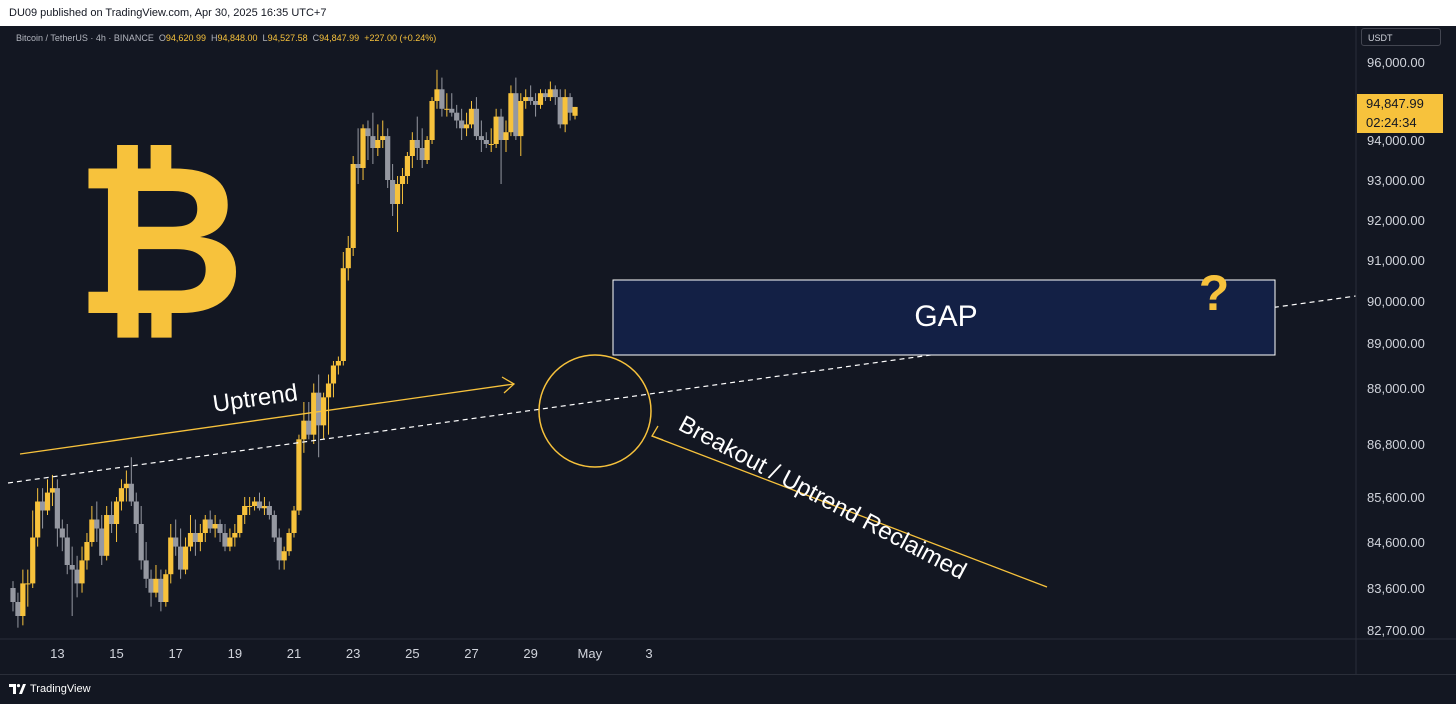 This screenshot has height=704, width=1456. I want to click on brand-name: TradingView, so click(60, 689).